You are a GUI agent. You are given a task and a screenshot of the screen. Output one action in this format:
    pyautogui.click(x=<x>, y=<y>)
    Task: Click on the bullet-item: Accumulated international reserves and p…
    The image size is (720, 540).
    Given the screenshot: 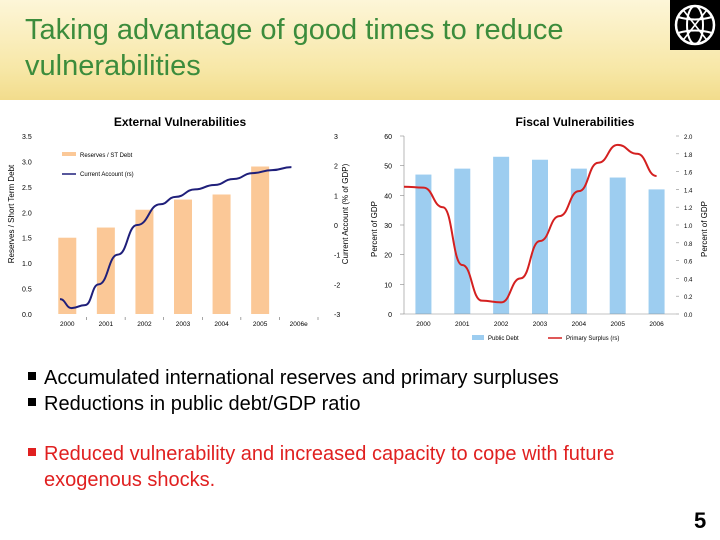 What is the action you would take?
    pyautogui.click(x=368, y=378)
    